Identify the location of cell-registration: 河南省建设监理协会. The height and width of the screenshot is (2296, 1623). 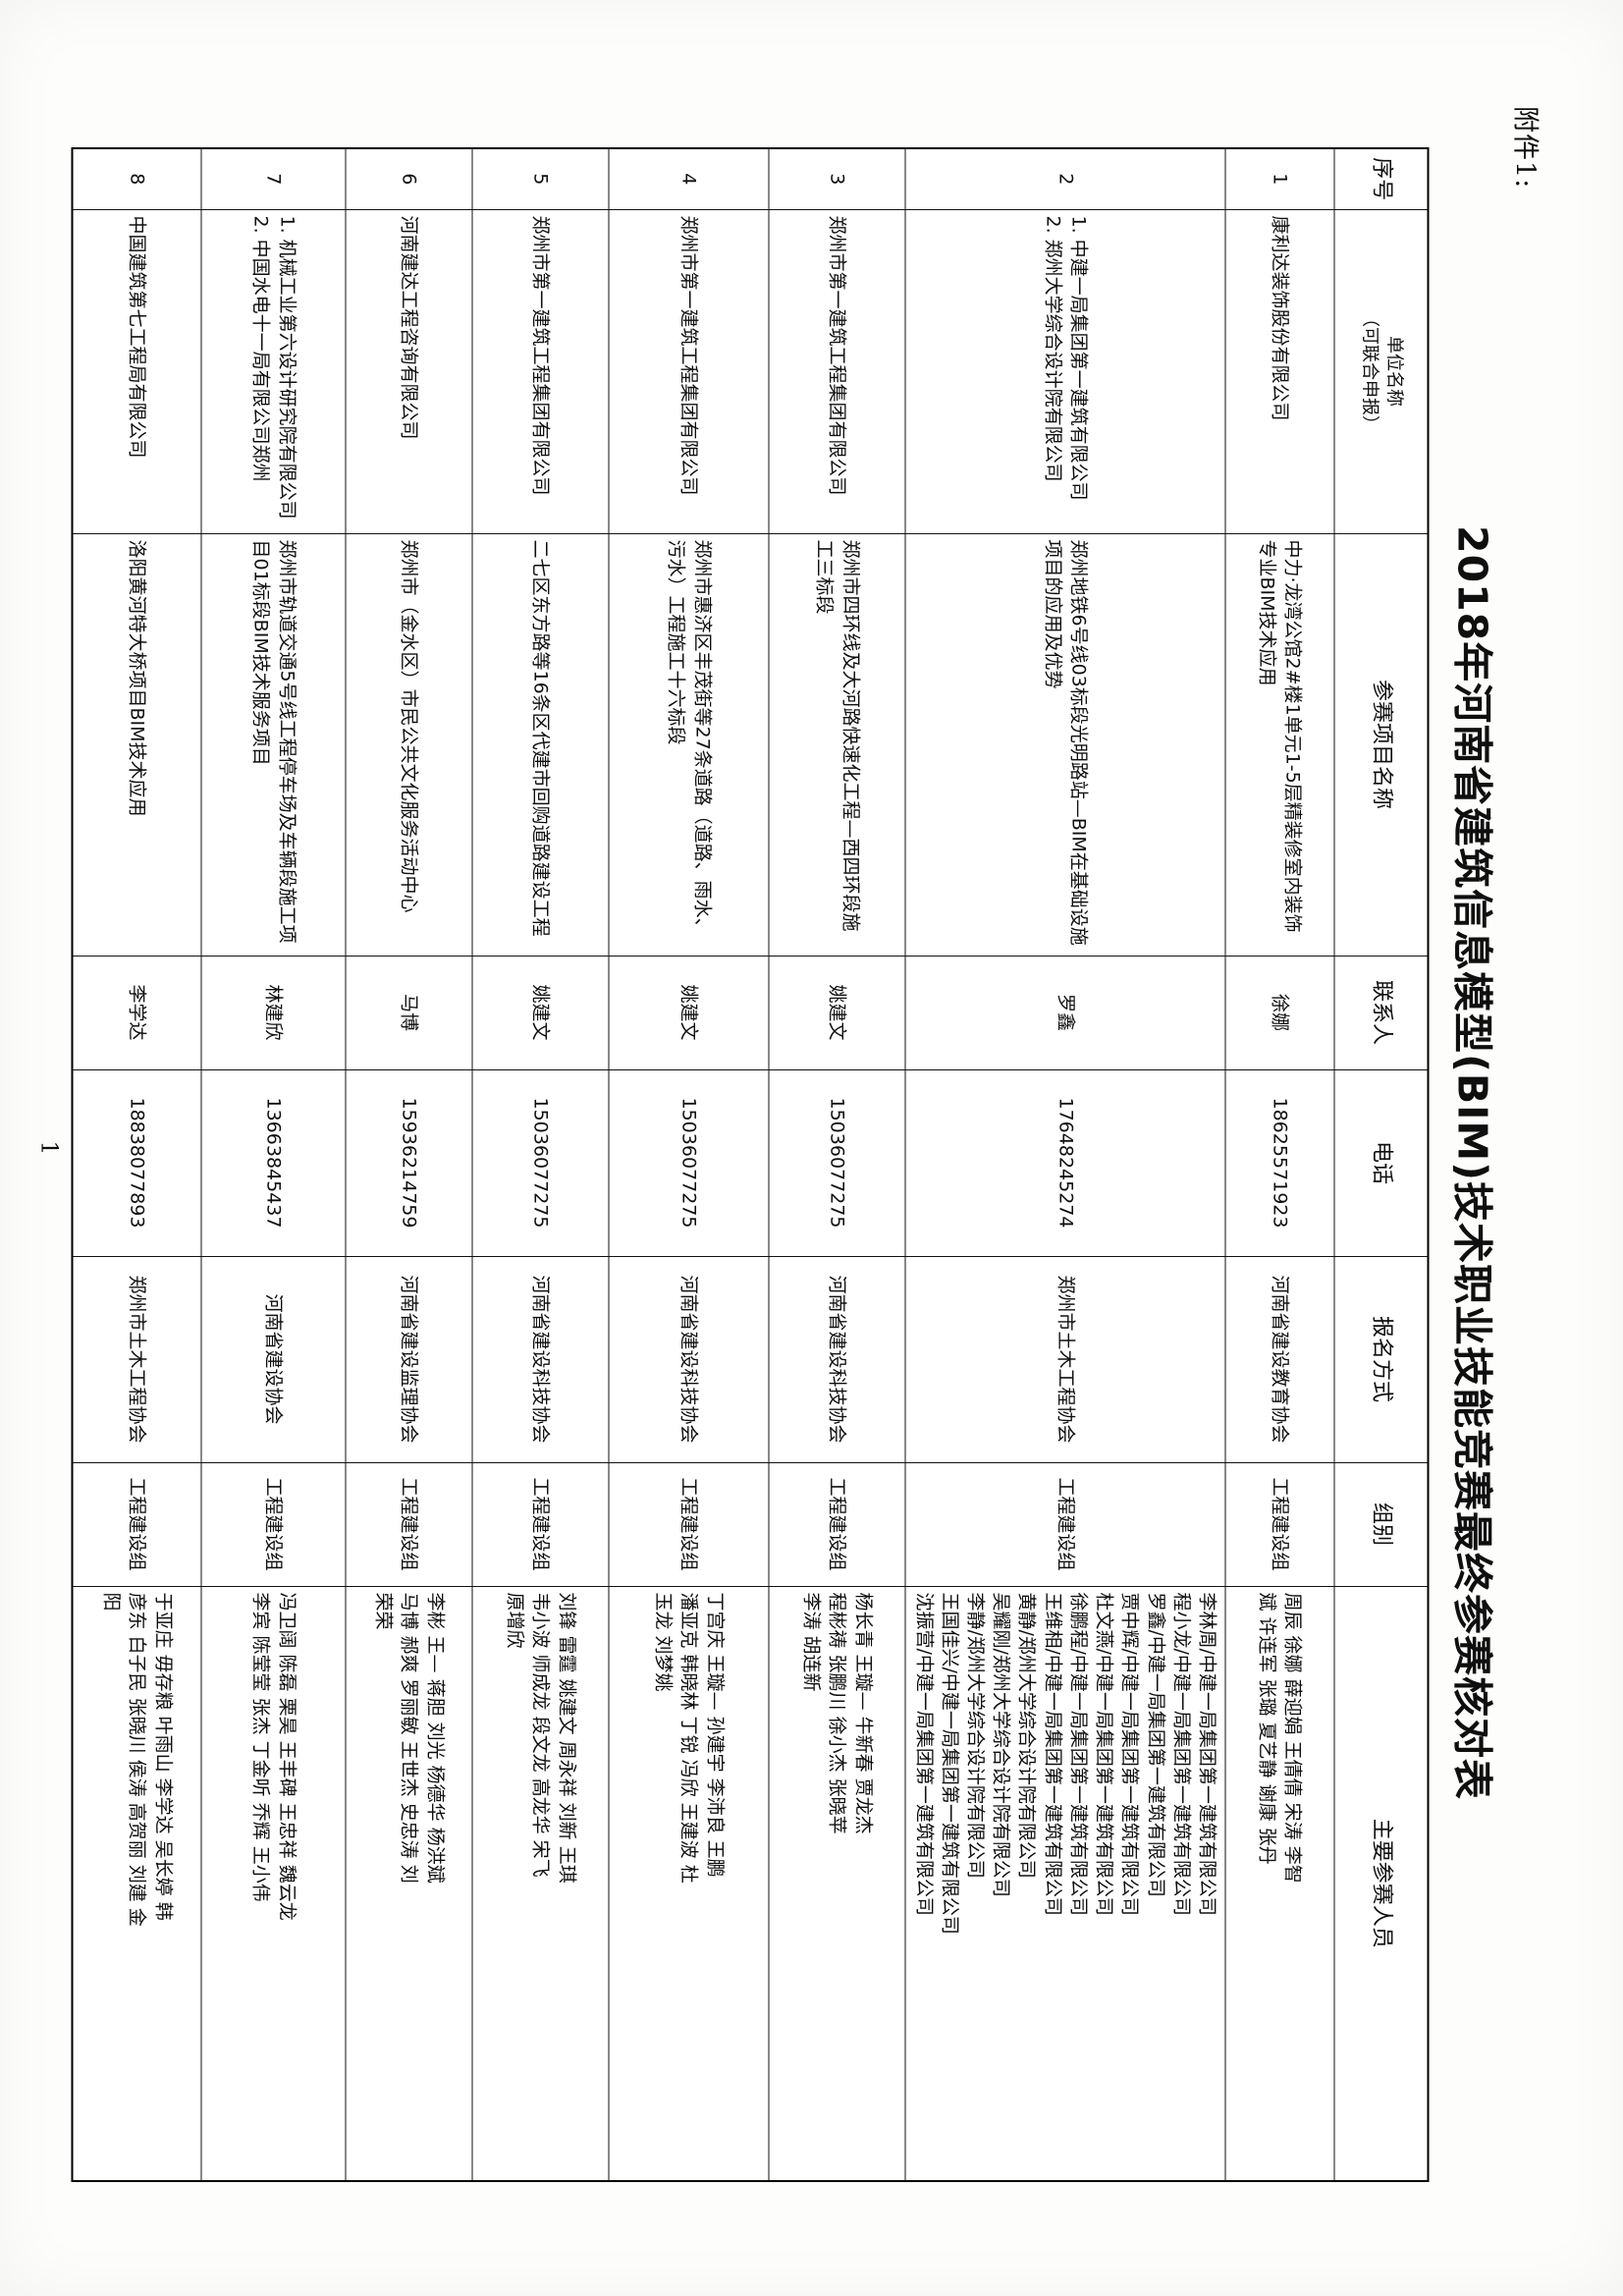
(409, 1359).